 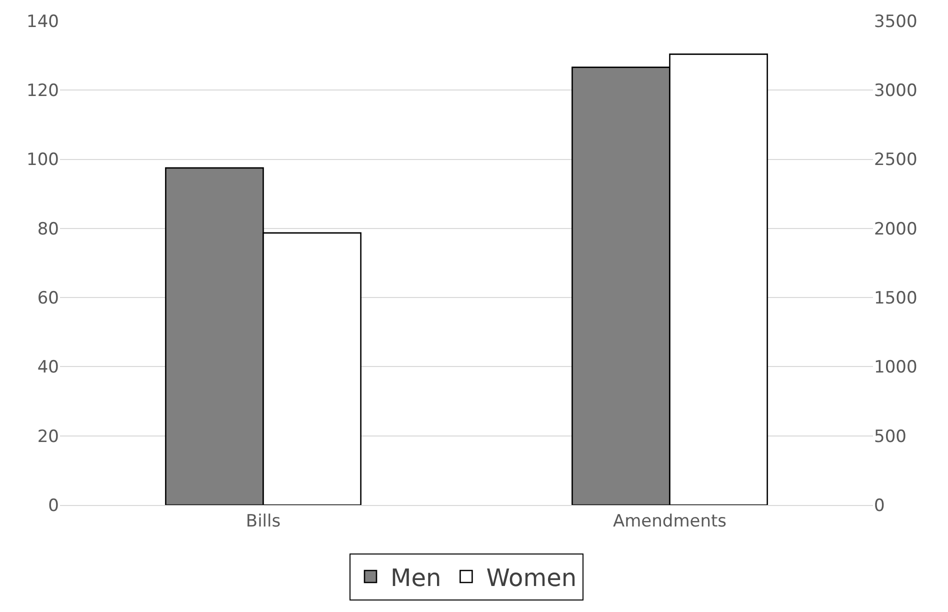 What do you see at coordinates (896, 91) in the screenshot?
I see `y2-tick-label: 3000` at bounding box center [896, 91].